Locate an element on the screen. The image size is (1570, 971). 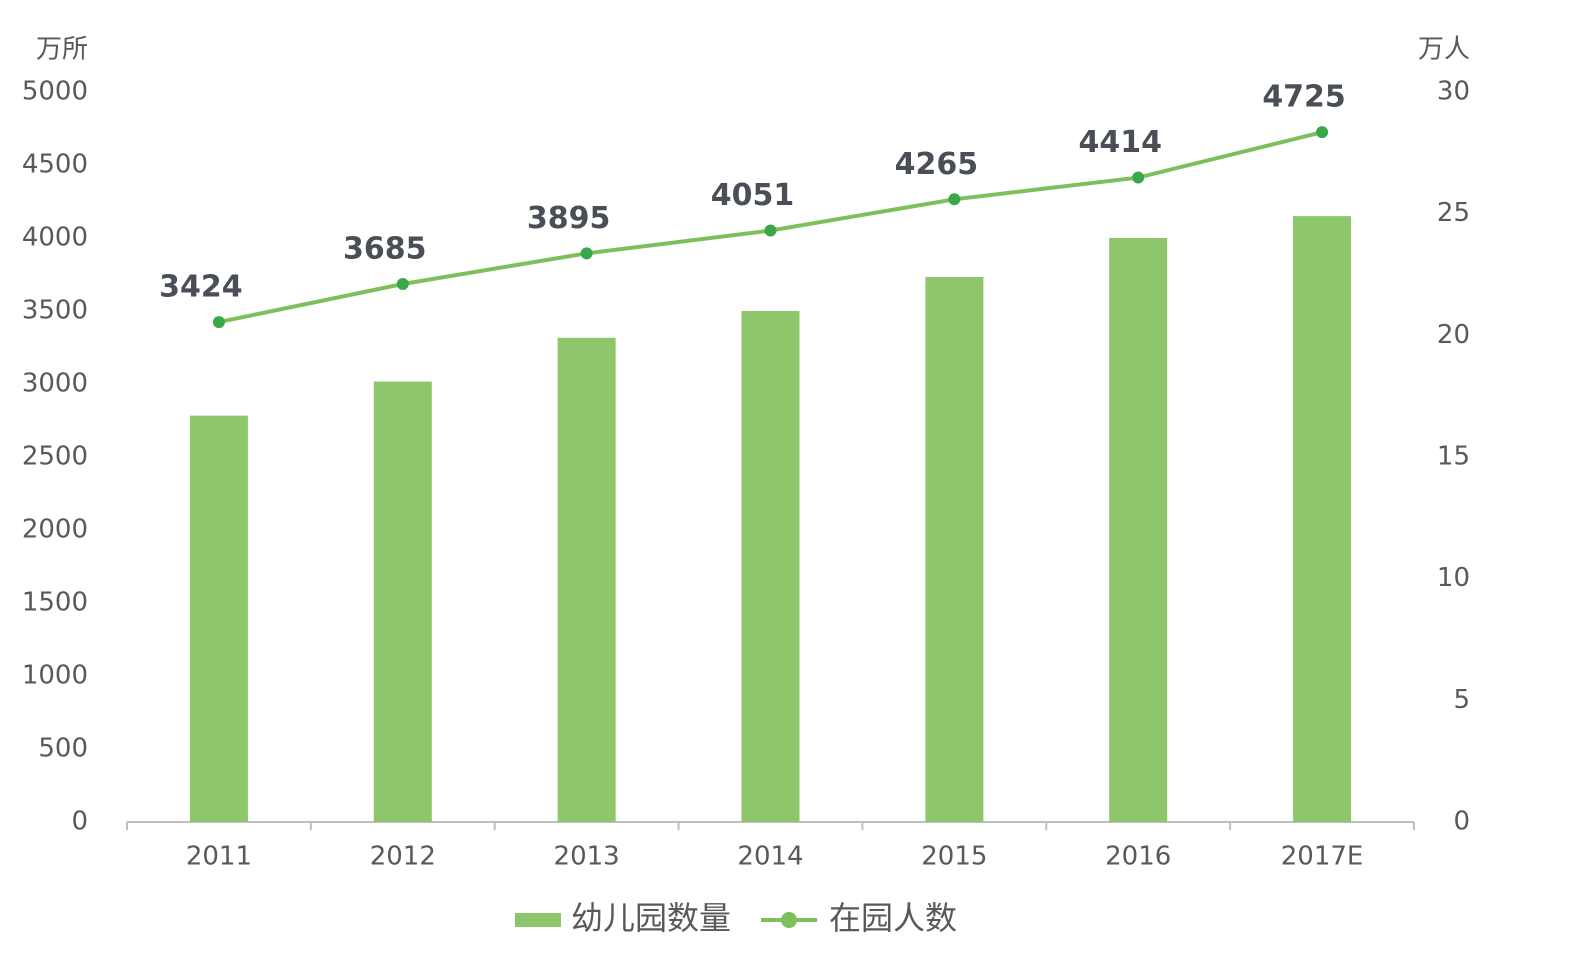
y2-tick-label: 0 is located at coordinates (1461, 822).